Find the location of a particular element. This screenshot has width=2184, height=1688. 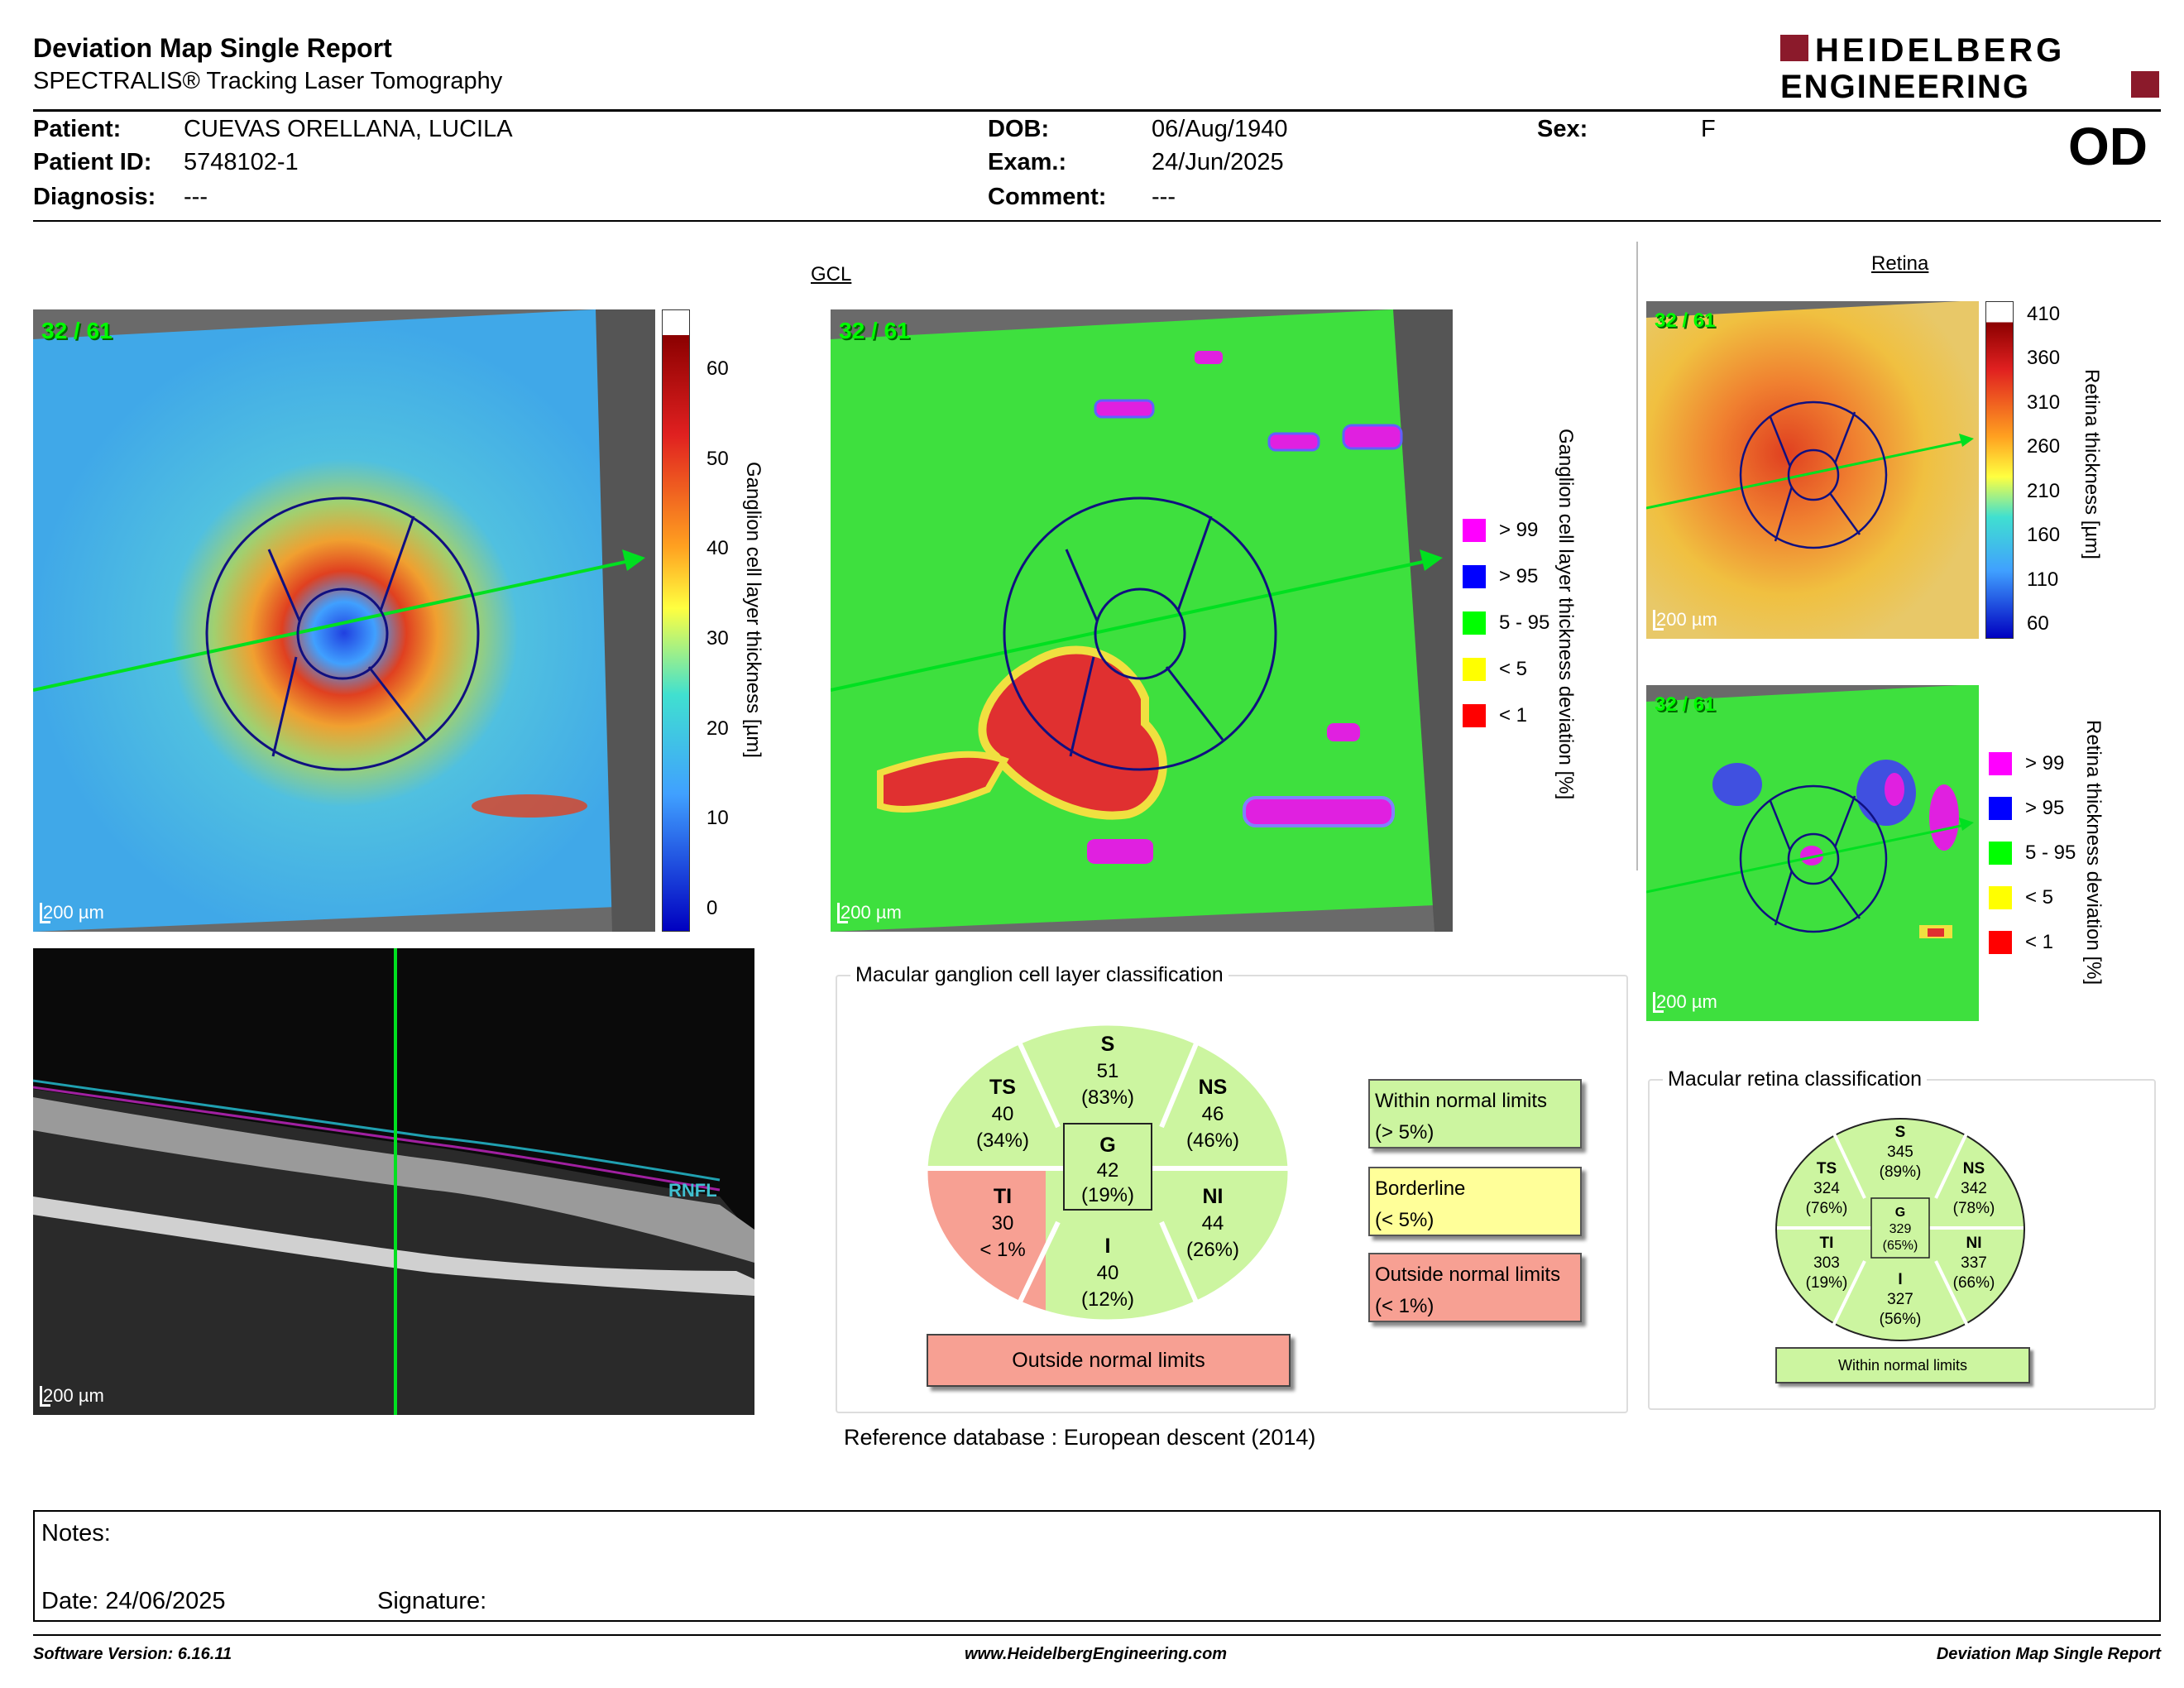

patient-id: 5748102-1 is located at coordinates (241, 162).